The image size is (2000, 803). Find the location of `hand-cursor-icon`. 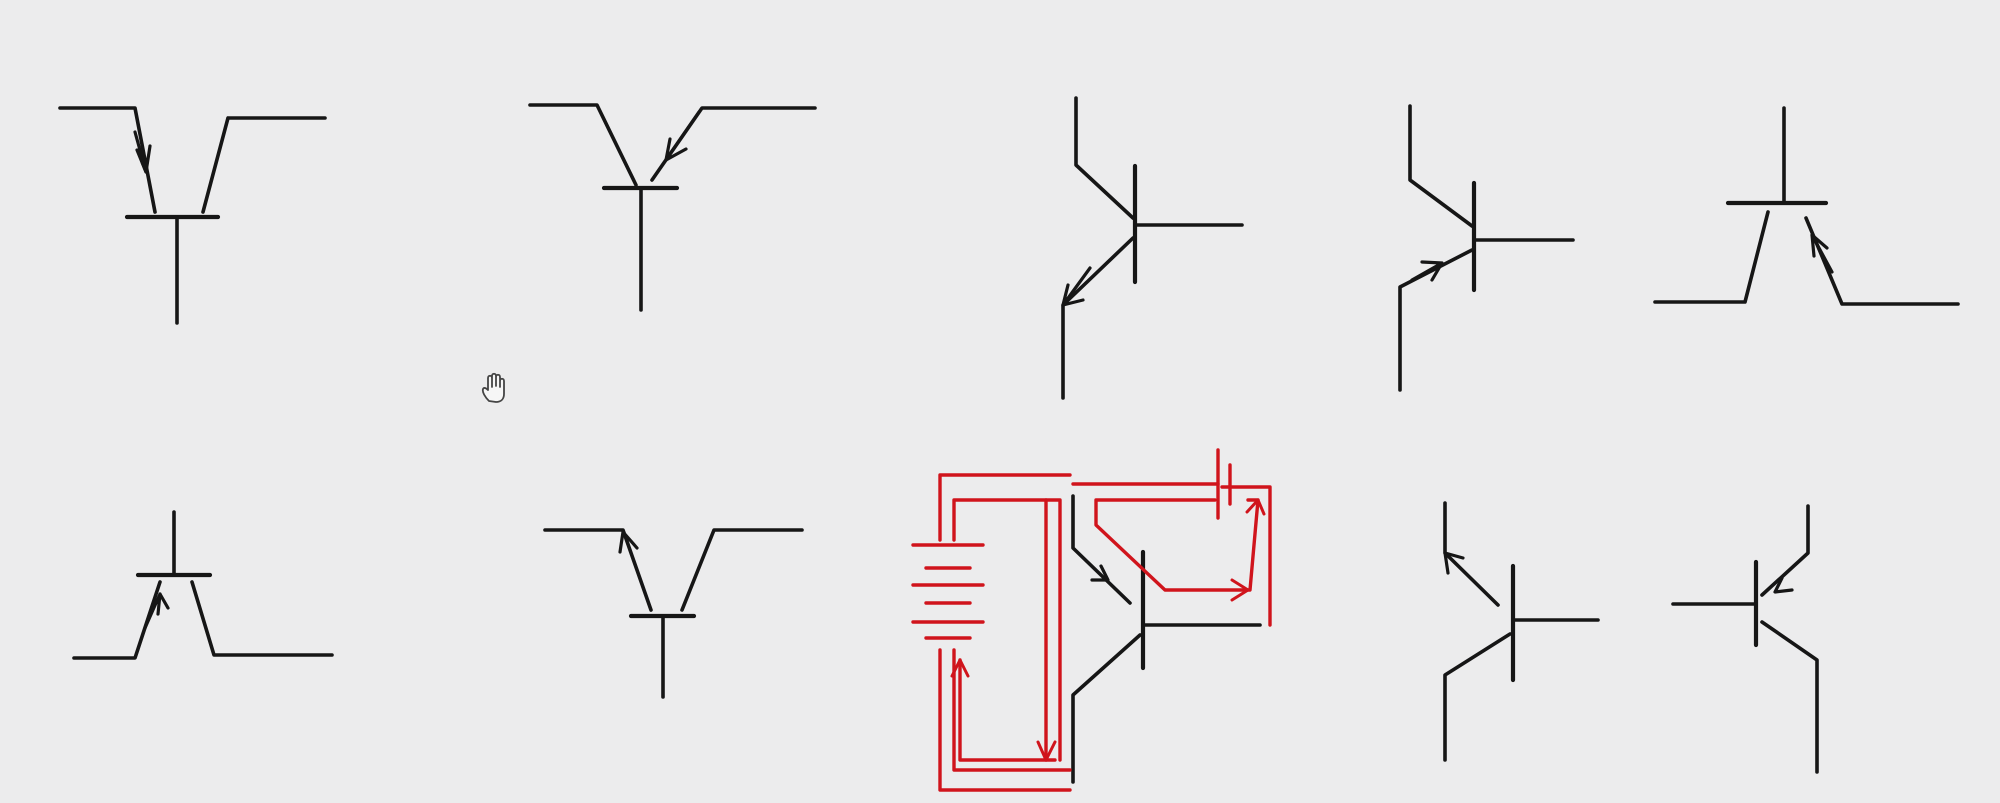

hand-cursor-icon is located at coordinates (493, 387).